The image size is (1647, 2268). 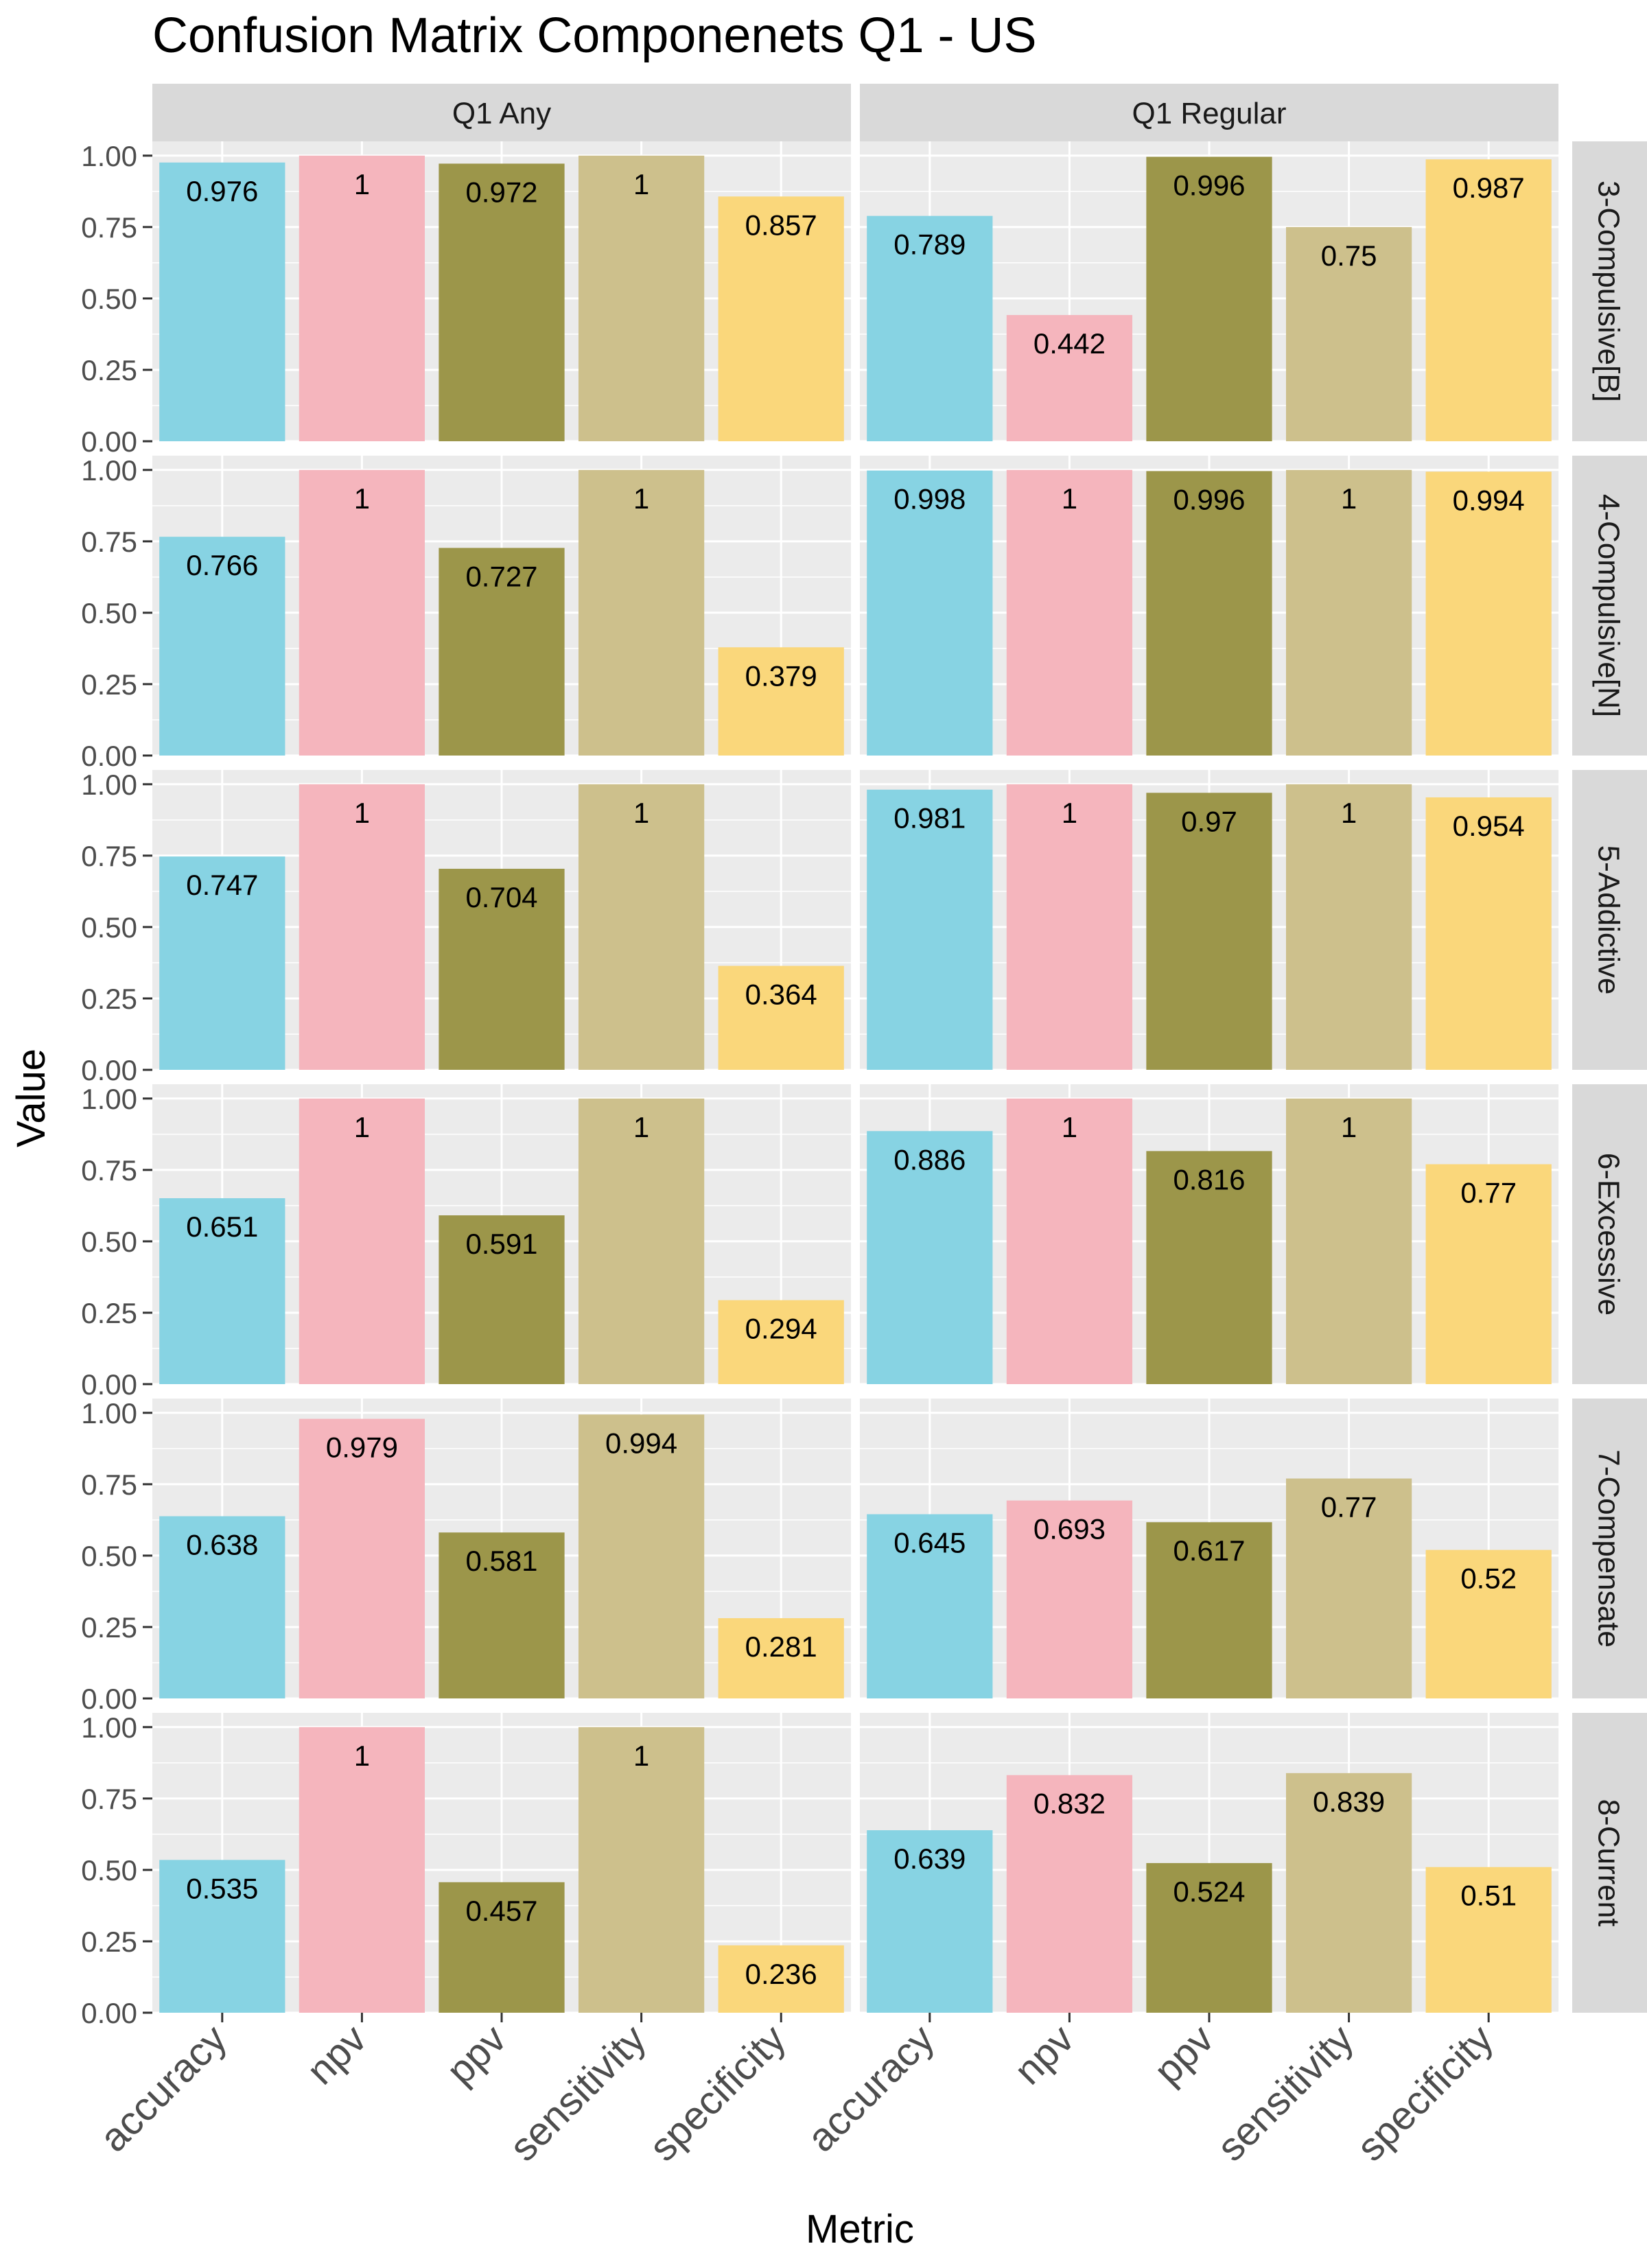 What do you see at coordinates (501, 112) in the screenshot?
I see `column-strip-q1-any` at bounding box center [501, 112].